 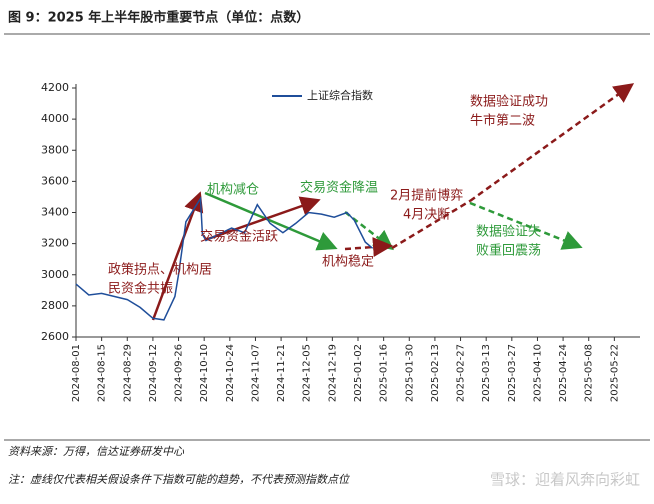 What do you see at coordinates (486, 373) in the screenshot?
I see `x-tick-label: 2025-03-13` at bounding box center [486, 373].